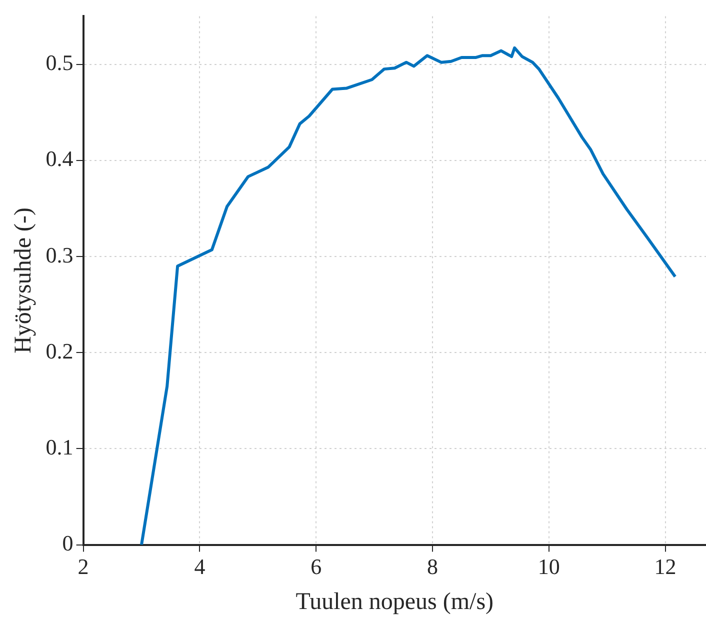 This screenshot has width=706, height=625. Describe the element at coordinates (665, 566) in the screenshot. I see `x-tick-label: 12` at that location.